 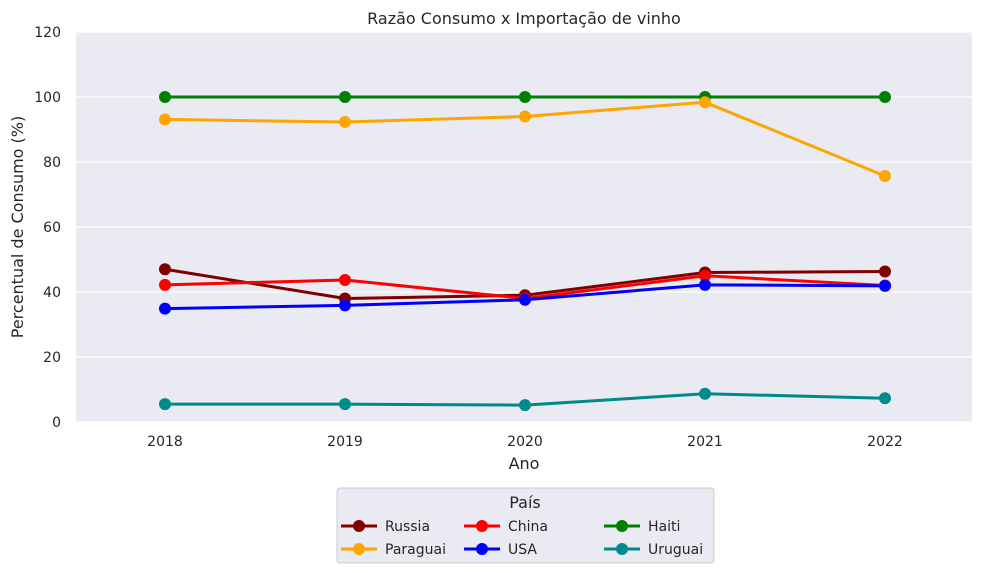 I want to click on x-ticks: 2018 2019 2020 2021 2022, so click(x=525, y=442).